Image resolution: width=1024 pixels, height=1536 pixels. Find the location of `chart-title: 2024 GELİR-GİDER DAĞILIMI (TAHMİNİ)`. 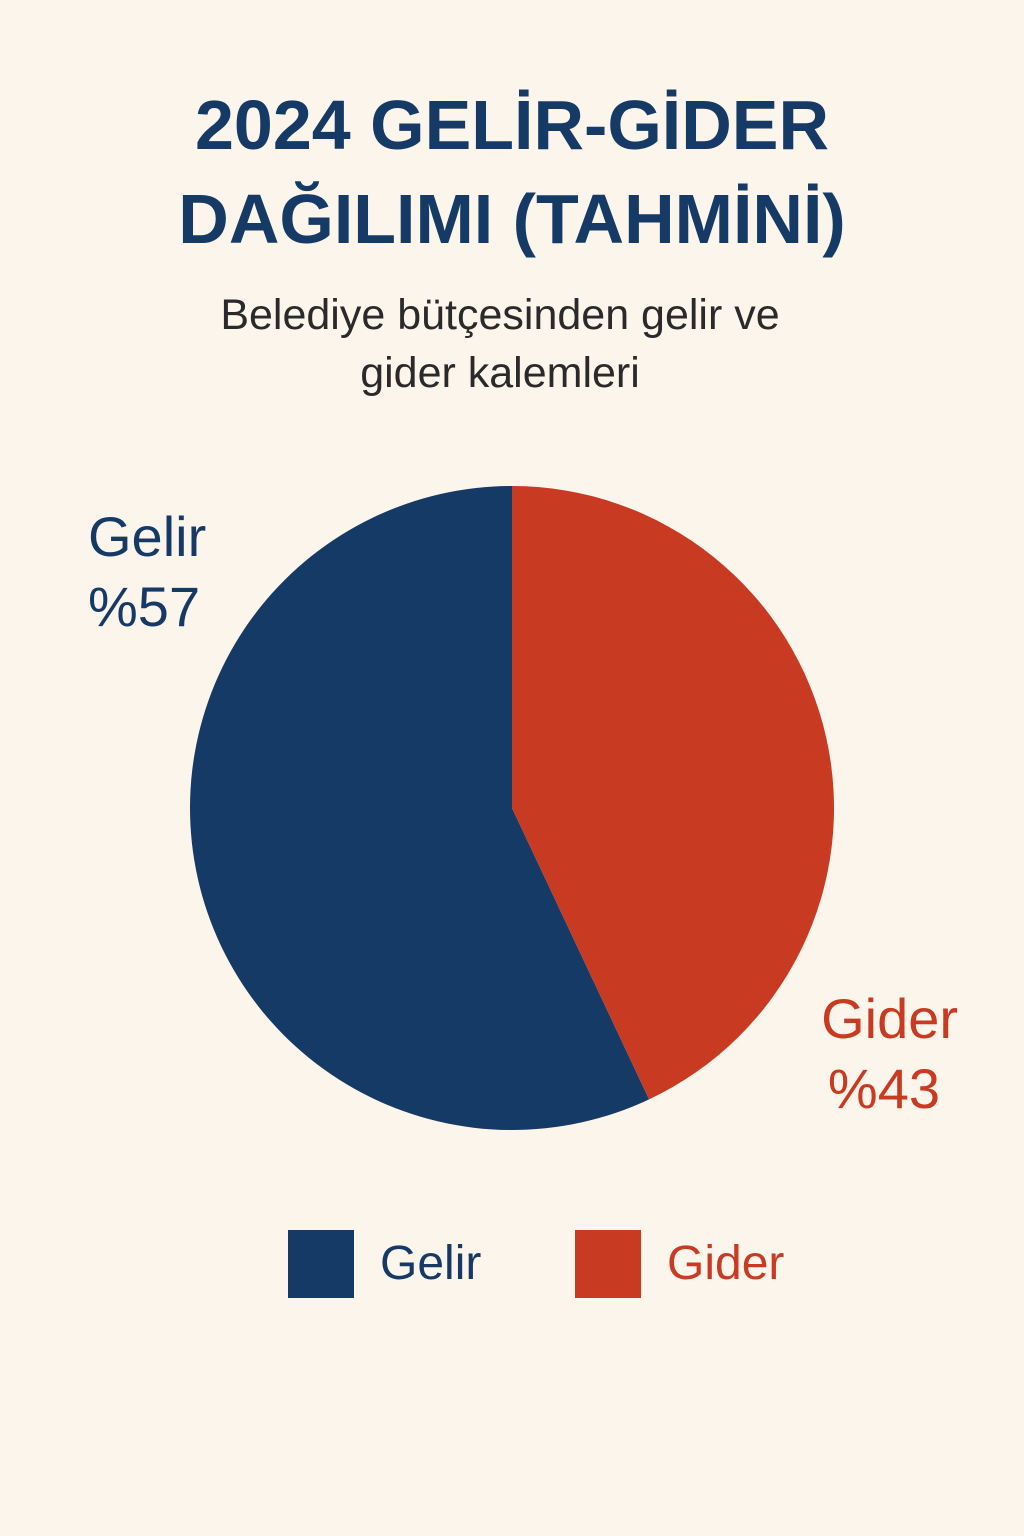

chart-title: 2024 GELİR-GİDER DAĞILIMI (TAHMİNİ) is located at coordinates (512, 172).